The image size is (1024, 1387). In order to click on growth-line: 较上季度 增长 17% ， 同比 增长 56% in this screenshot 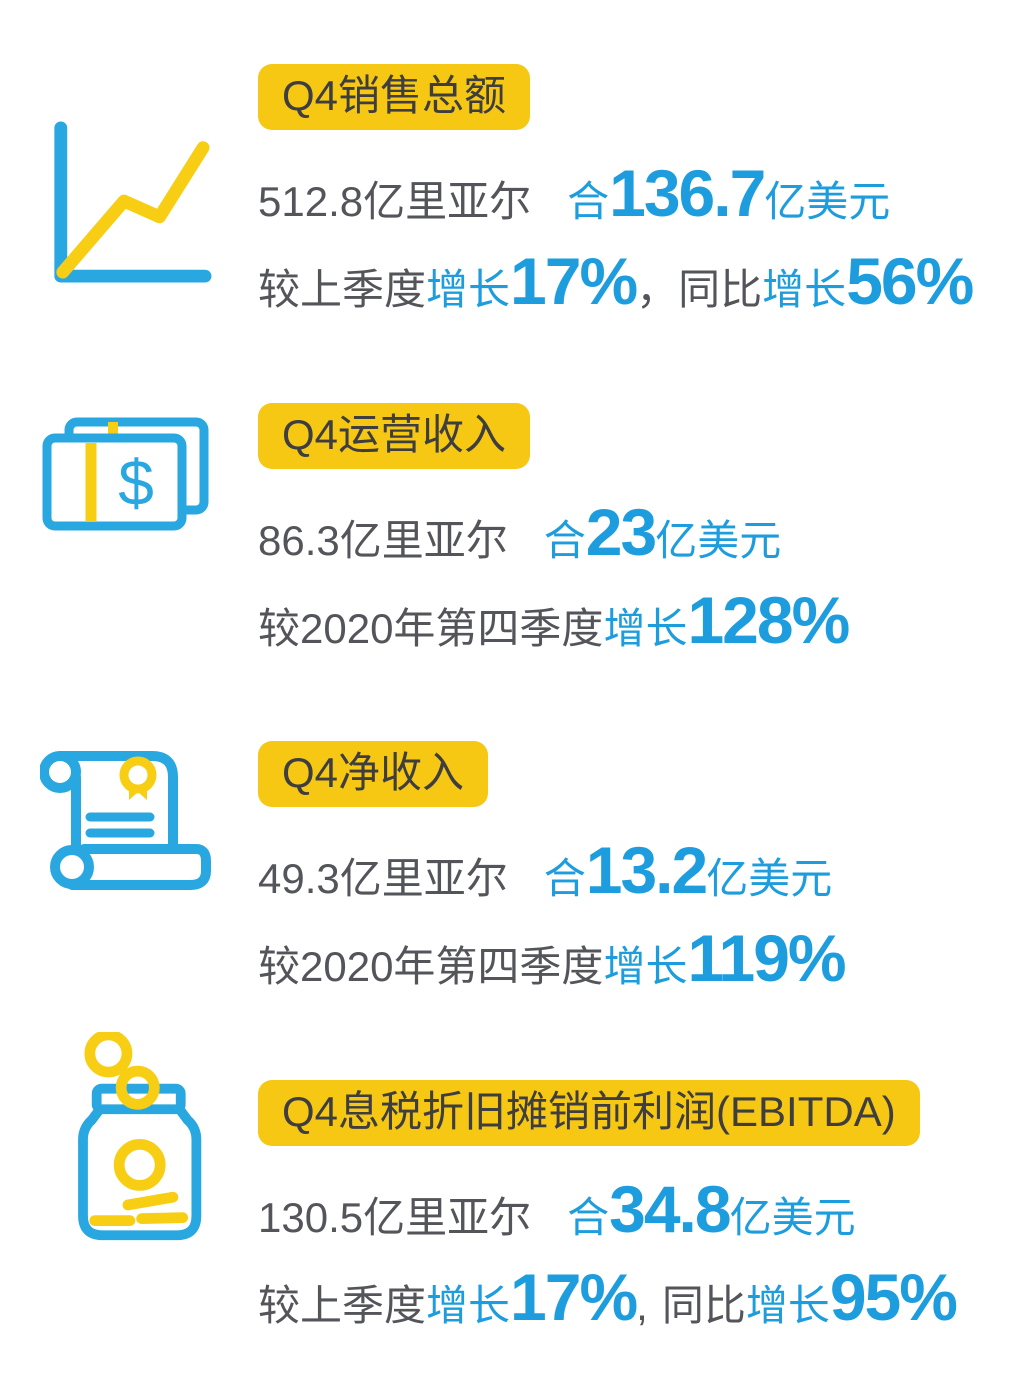, I will do `click(632, 281)`.